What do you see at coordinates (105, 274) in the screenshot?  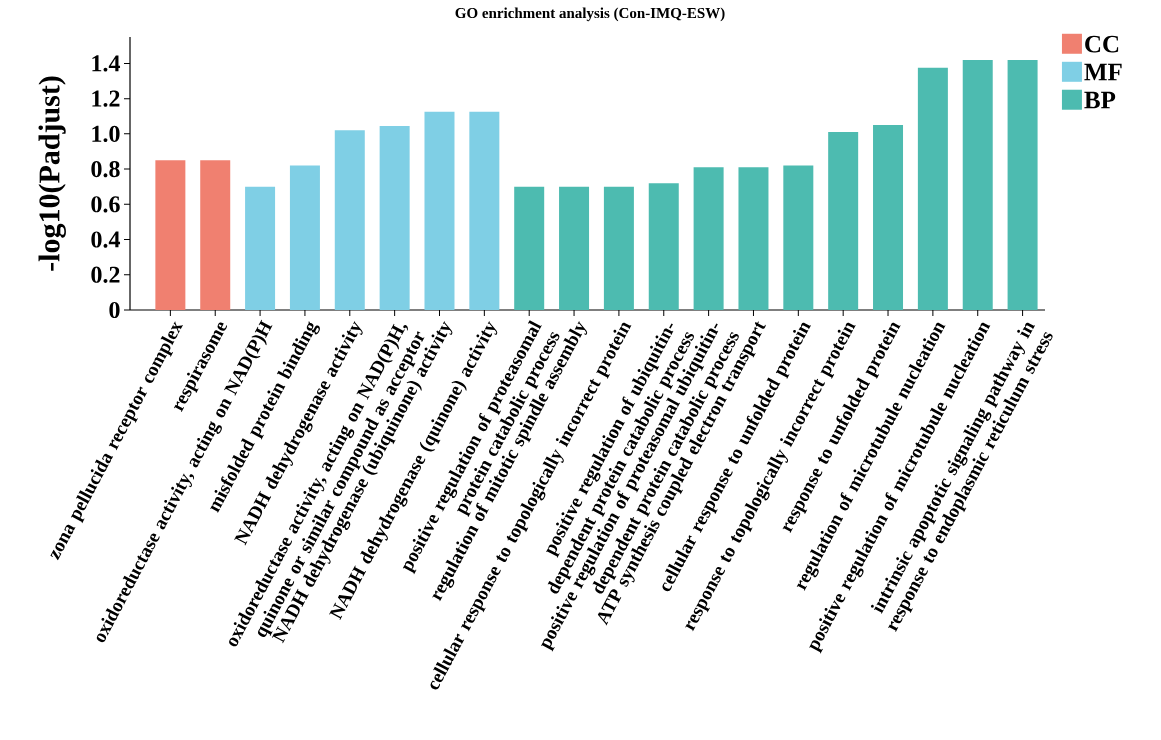 I see `y-tick-label: 0.2` at bounding box center [105, 274].